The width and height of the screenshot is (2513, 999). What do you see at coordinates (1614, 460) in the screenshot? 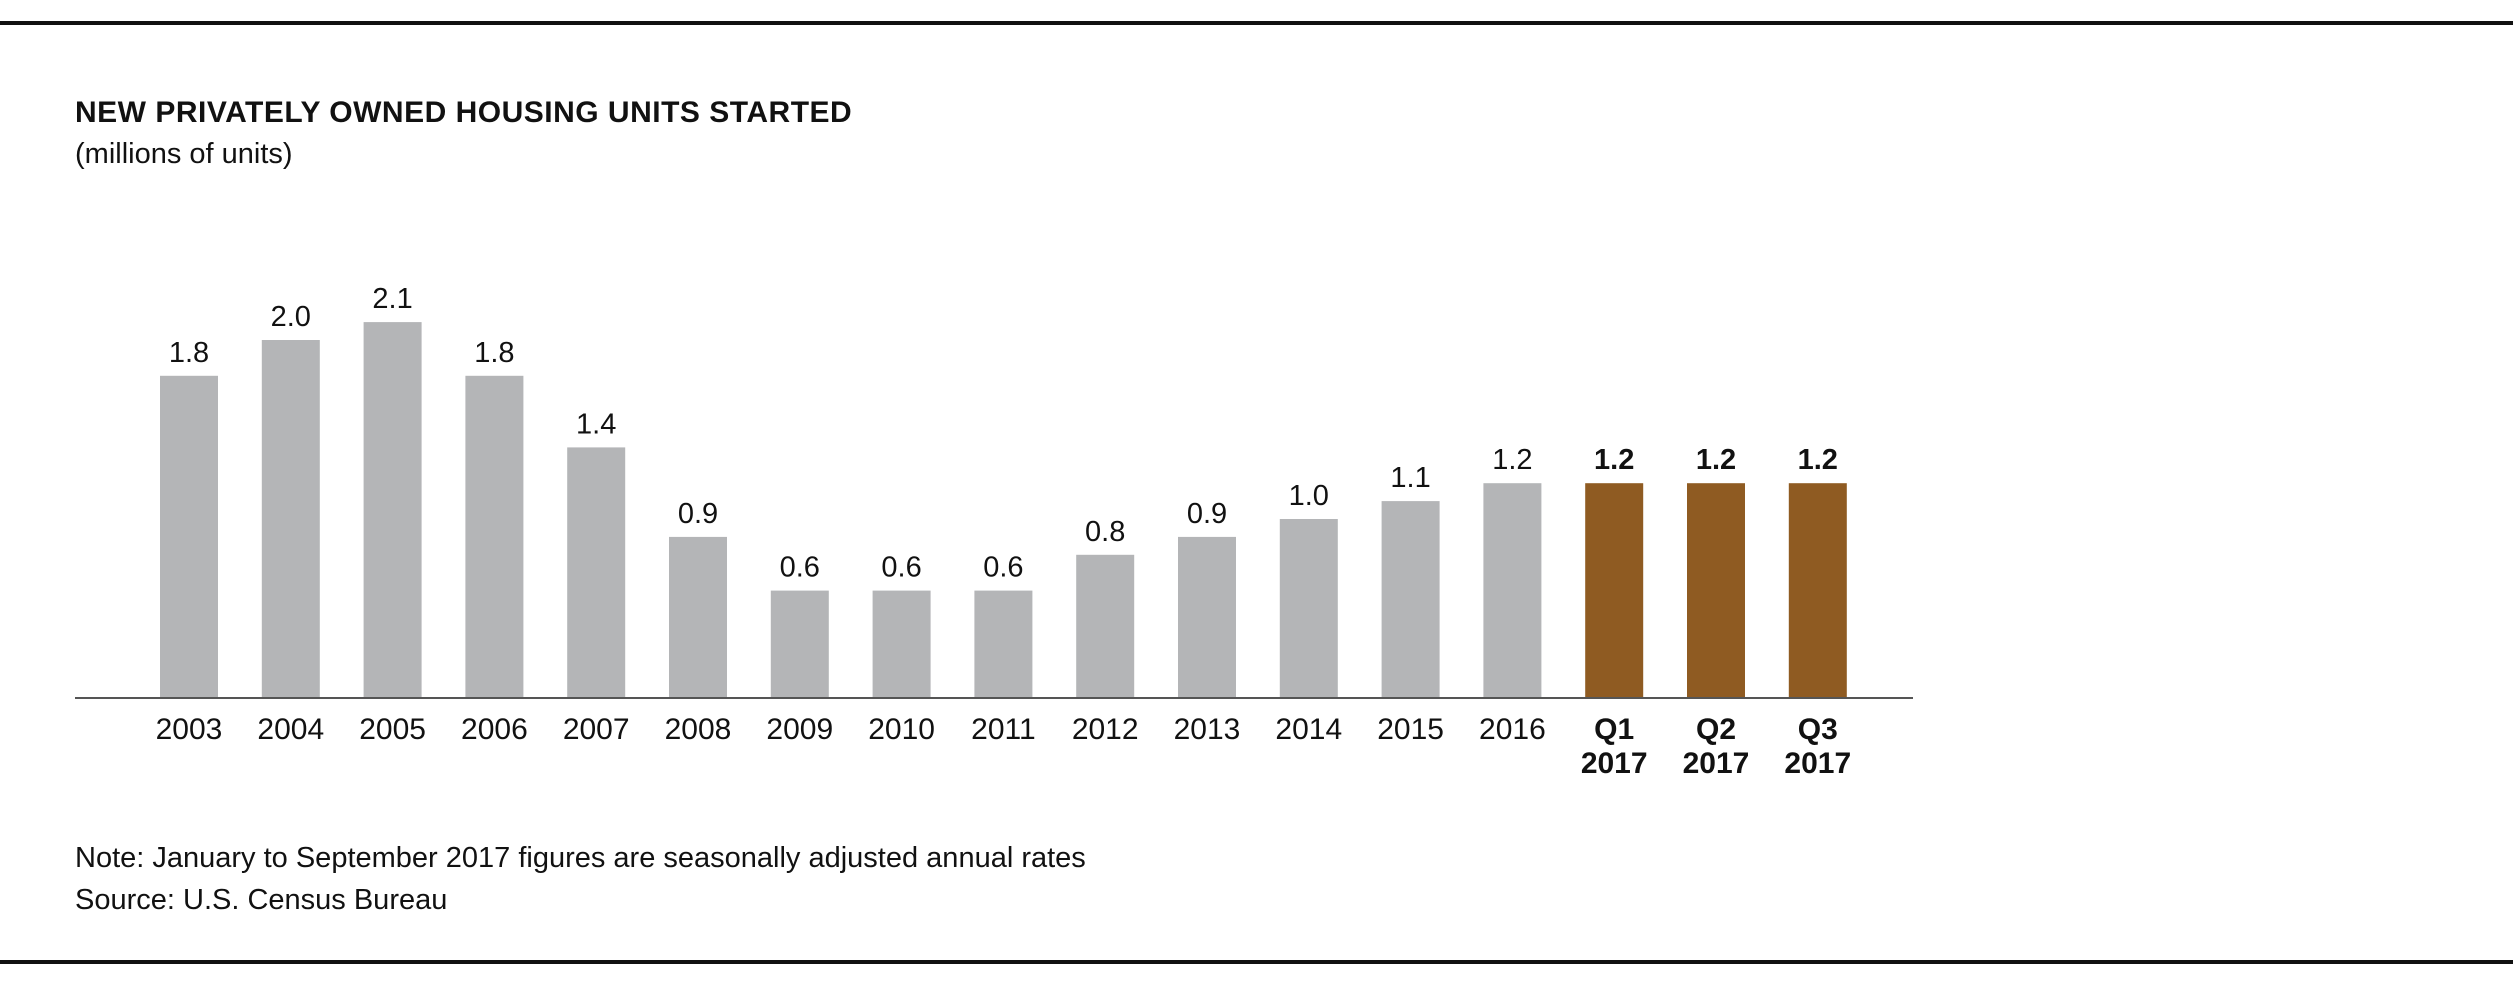
I see `value-label-q1-2017: 1.2` at bounding box center [1614, 460].